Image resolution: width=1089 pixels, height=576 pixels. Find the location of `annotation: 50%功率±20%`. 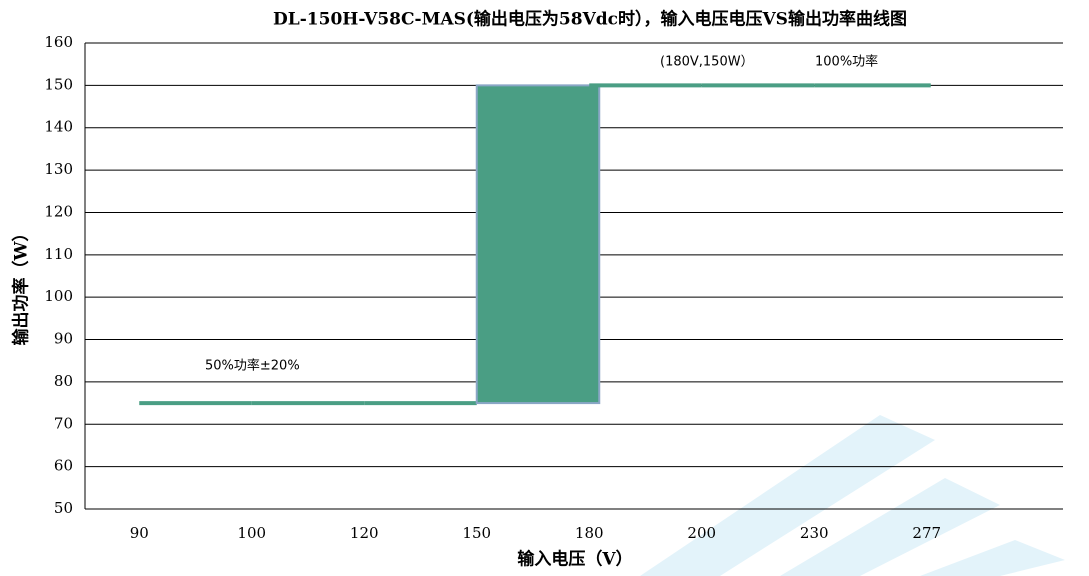

annotation: 50%功率±20% is located at coordinates (252, 366).